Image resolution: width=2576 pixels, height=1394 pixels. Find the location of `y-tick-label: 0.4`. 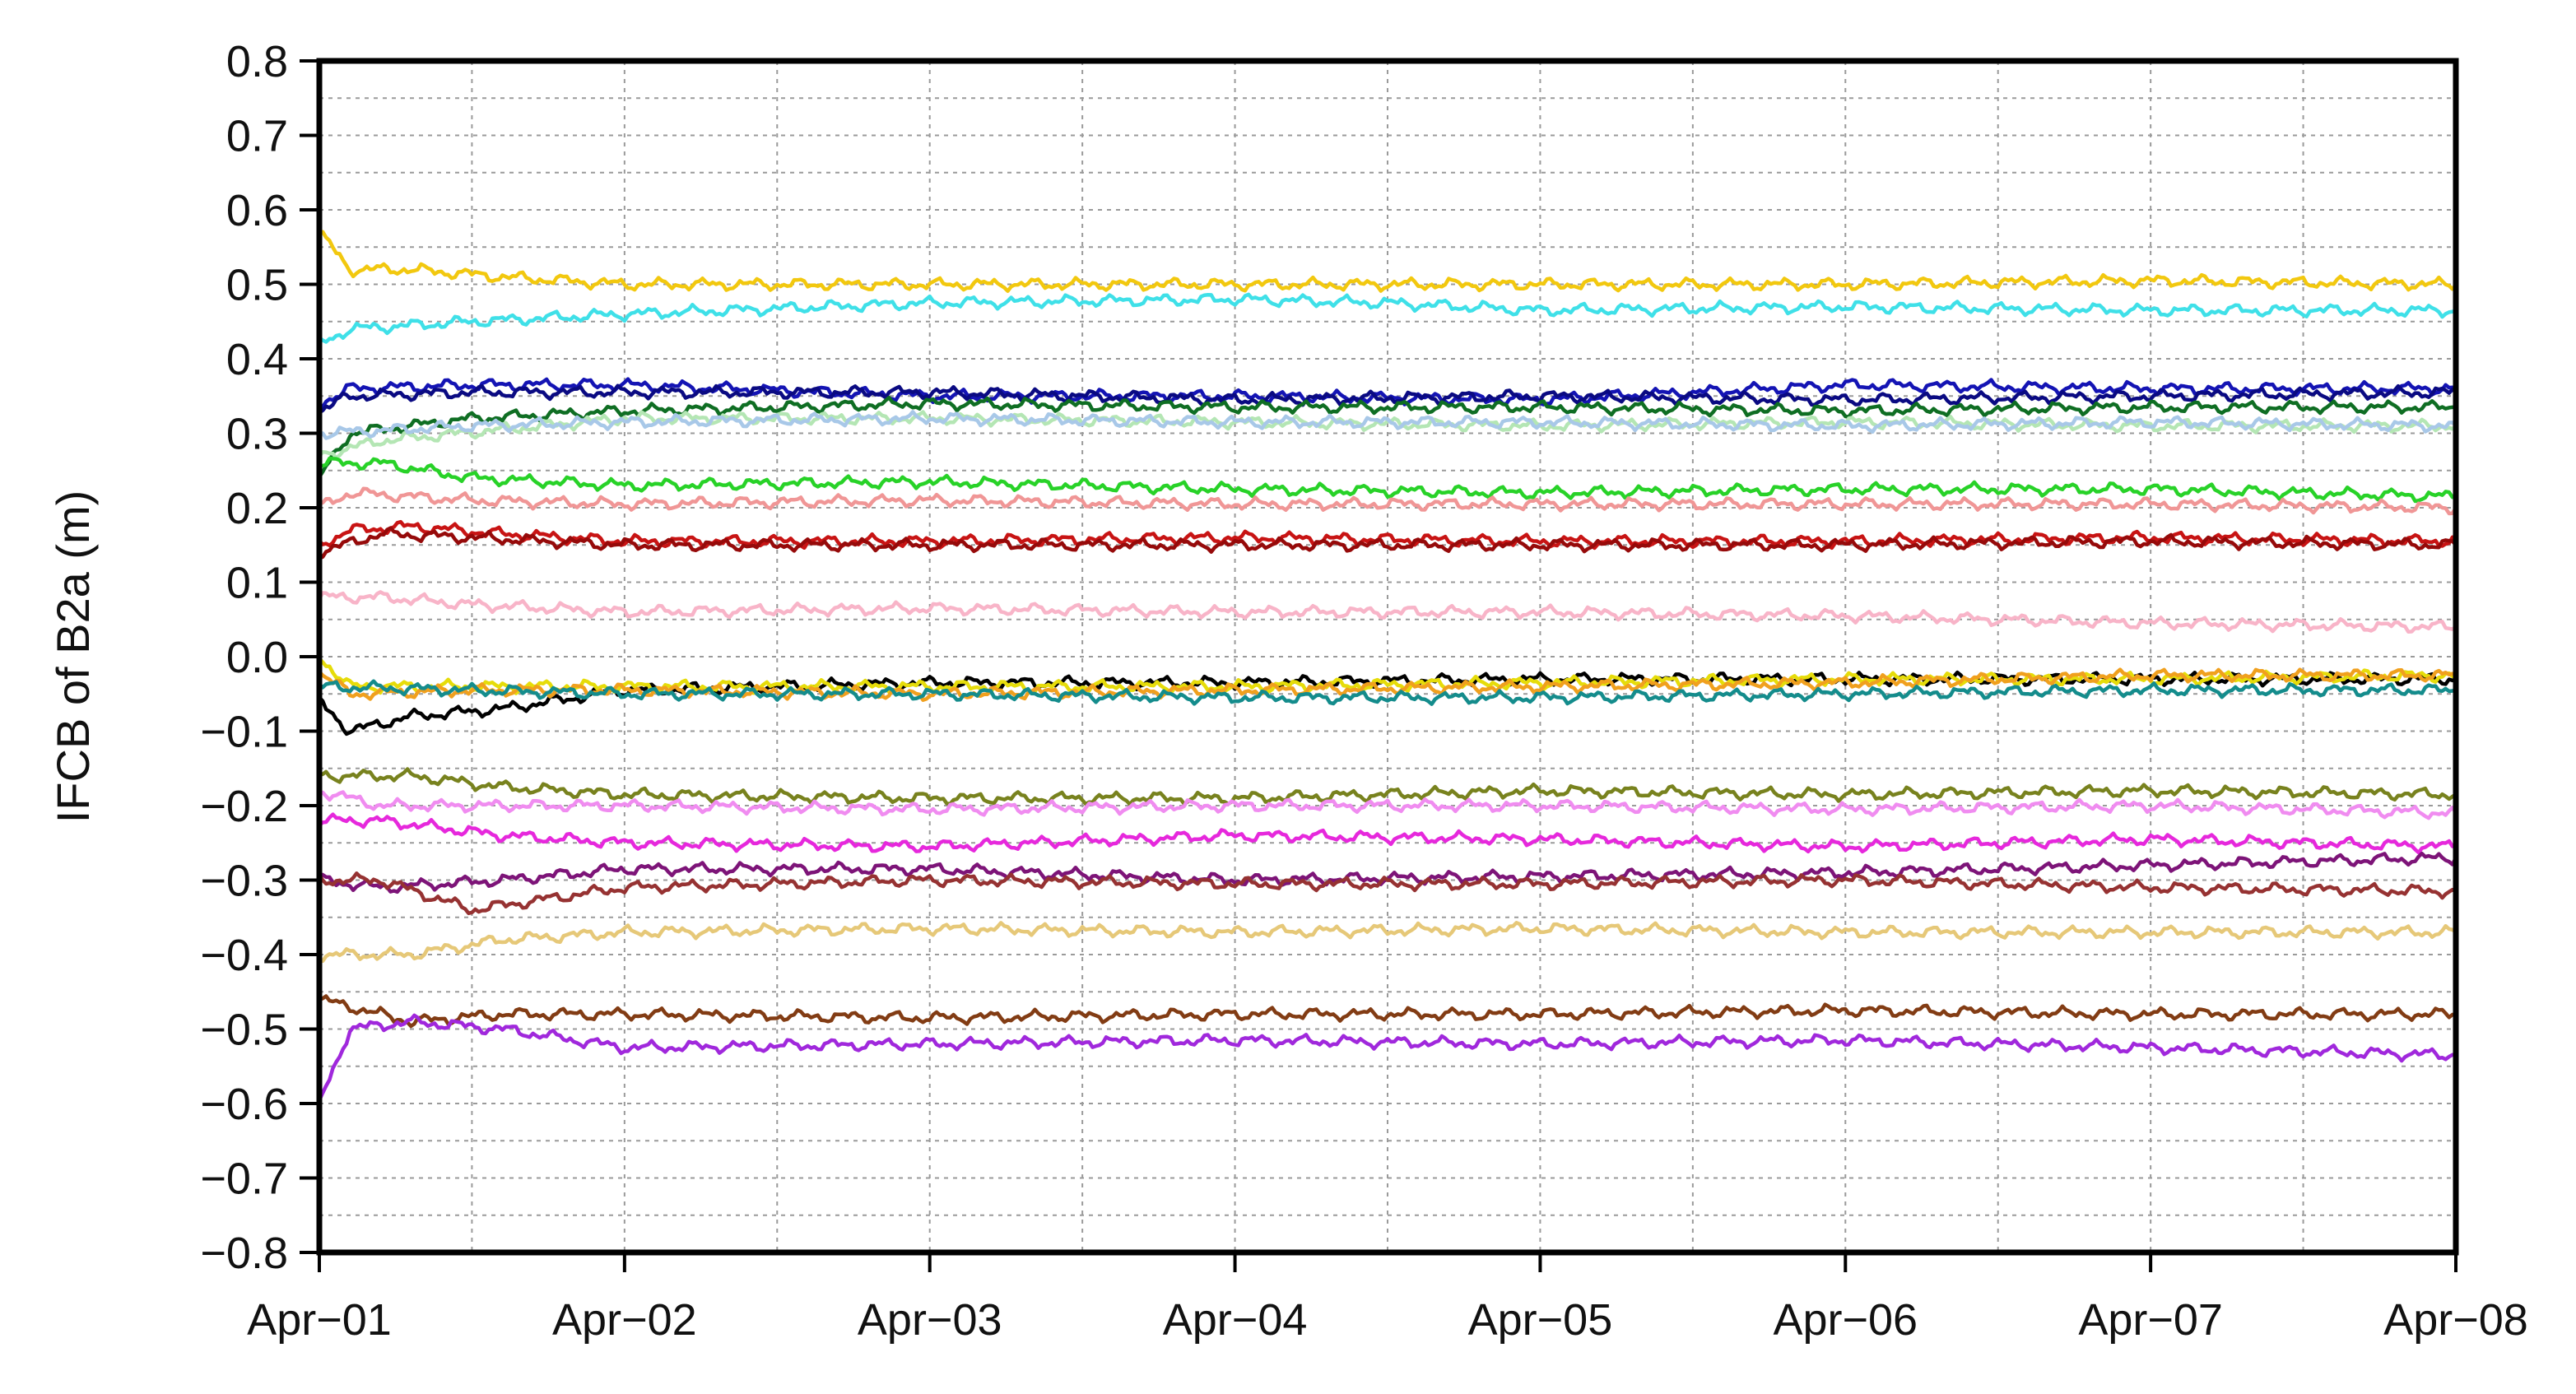

y-tick-label: 0.4 is located at coordinates (257, 359).